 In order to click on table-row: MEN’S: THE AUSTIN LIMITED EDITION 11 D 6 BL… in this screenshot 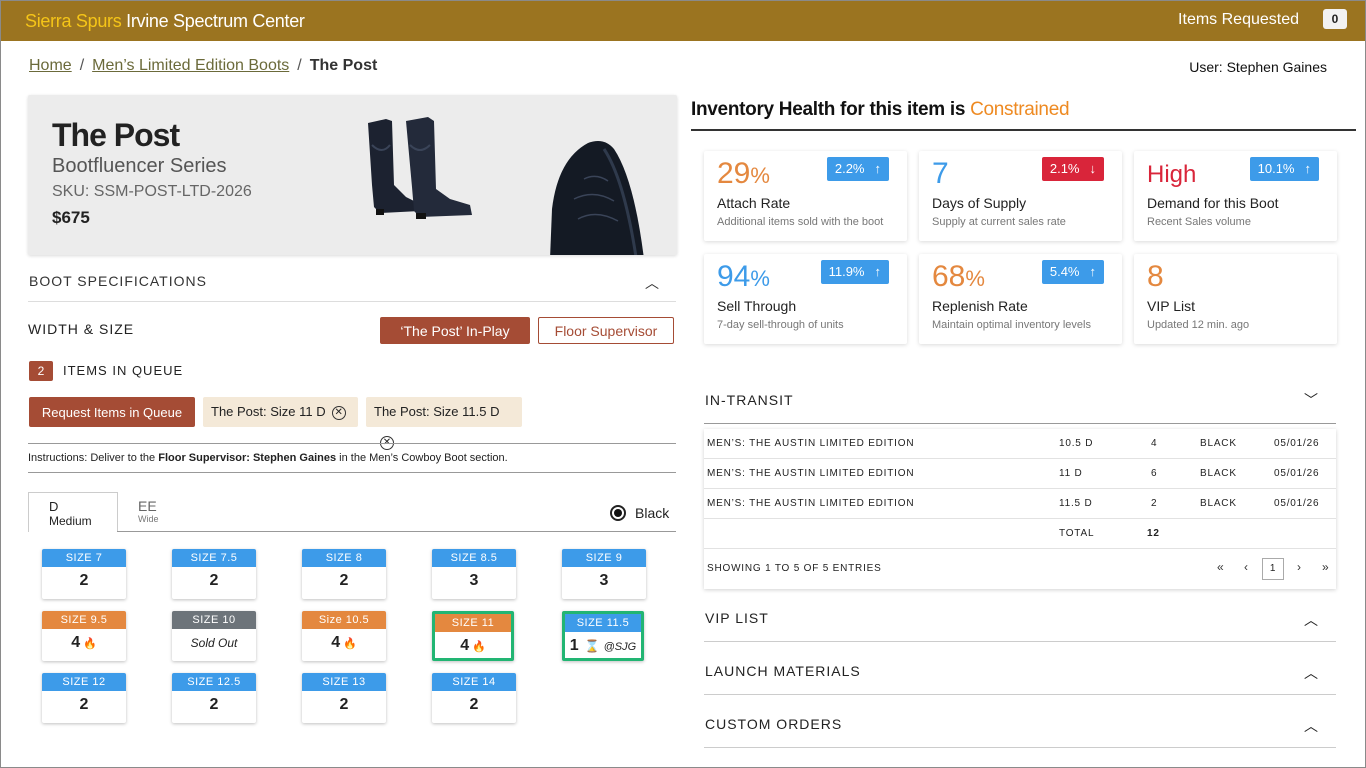, I will do `click(1020, 474)`.